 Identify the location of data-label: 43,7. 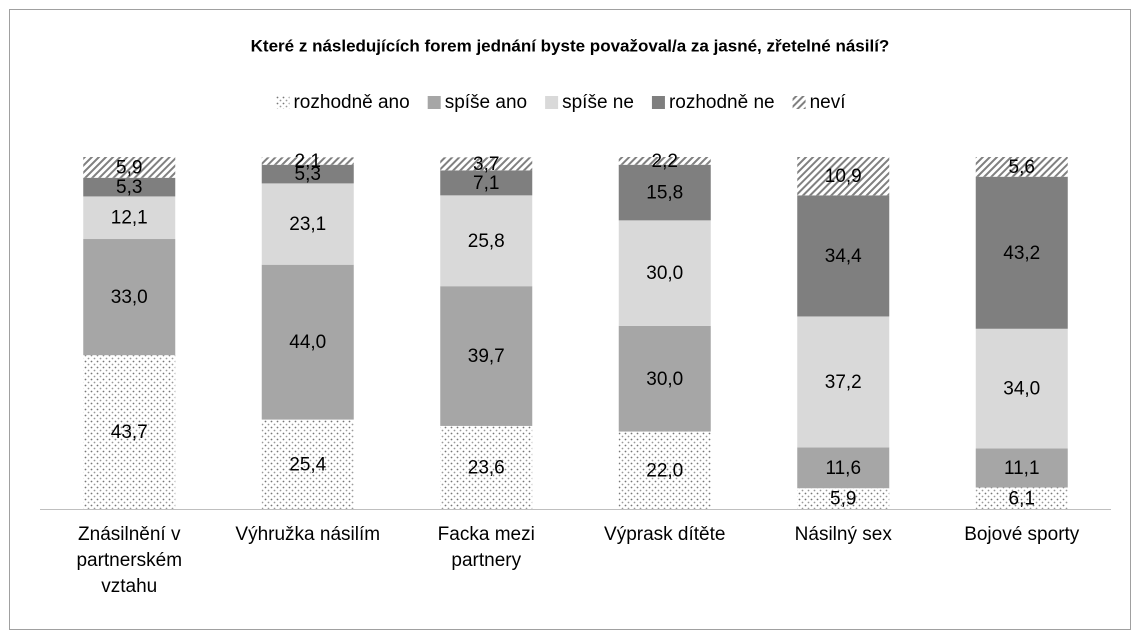
(129, 432).